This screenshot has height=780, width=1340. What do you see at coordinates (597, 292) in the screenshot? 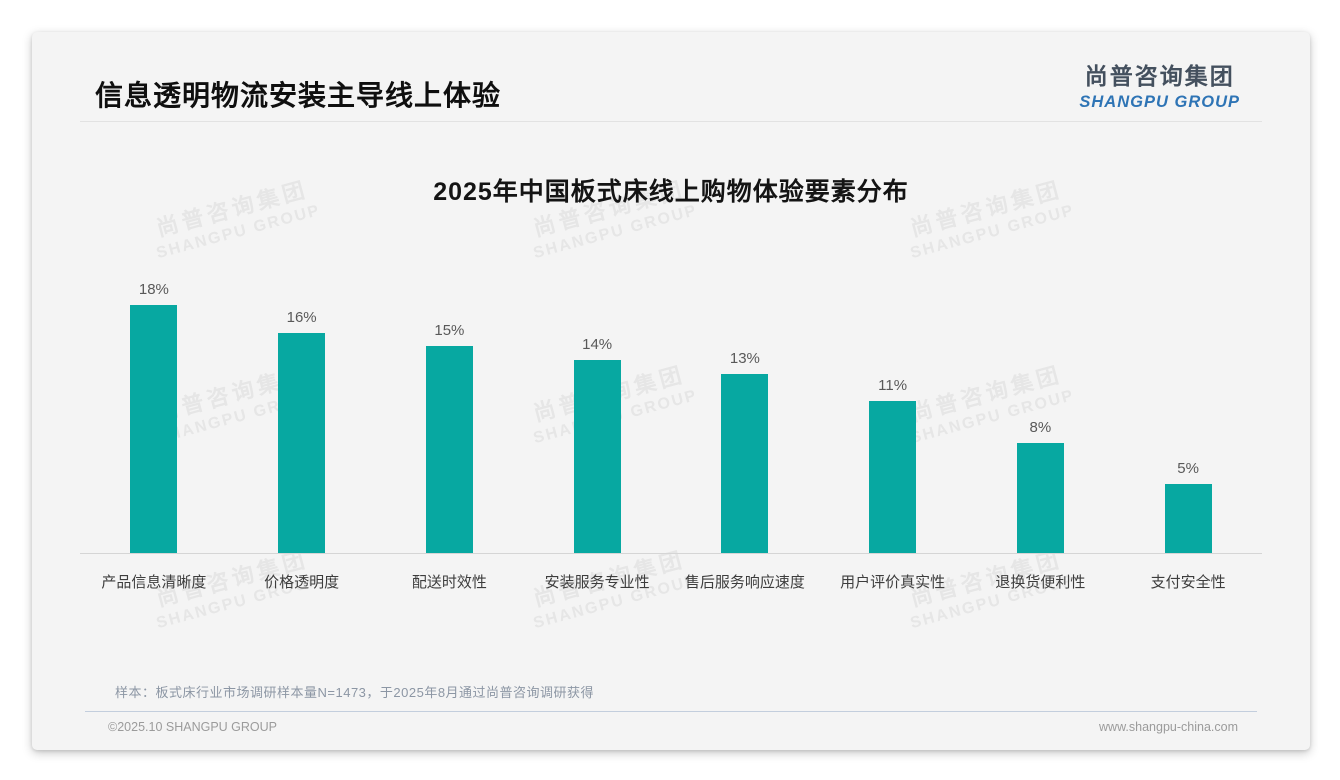
I see `bar-group-4: 14%` at bounding box center [597, 292].